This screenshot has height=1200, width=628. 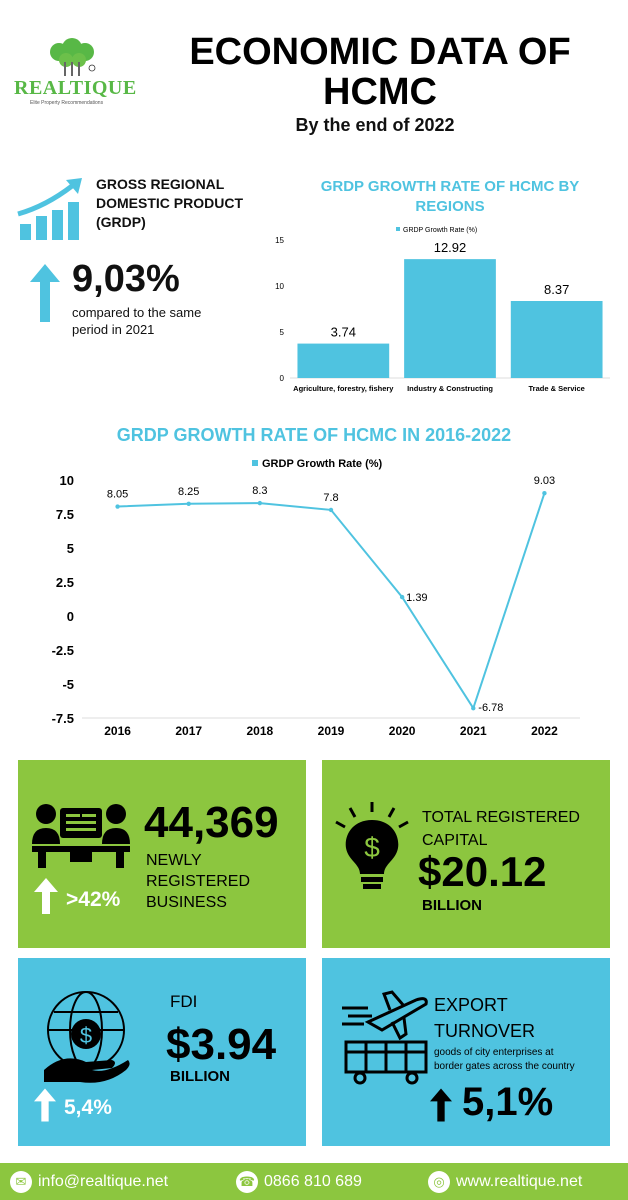 What do you see at coordinates (343, 388) in the screenshot?
I see `bar-category-label: Agriculture, forestry, fishery` at bounding box center [343, 388].